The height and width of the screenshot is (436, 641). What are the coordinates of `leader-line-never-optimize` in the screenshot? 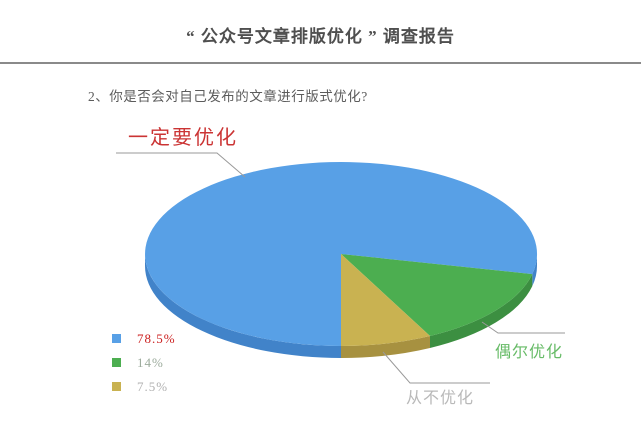 It's located at (436, 367).